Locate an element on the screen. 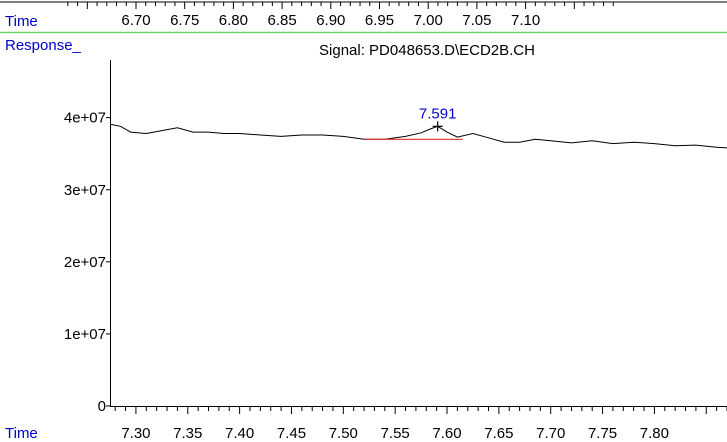  x-axis-label: Time is located at coordinates (21, 433).